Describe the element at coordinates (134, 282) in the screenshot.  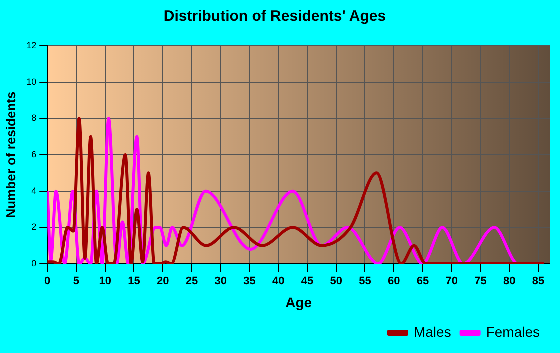
I see `x-tick-label: 15` at that location.